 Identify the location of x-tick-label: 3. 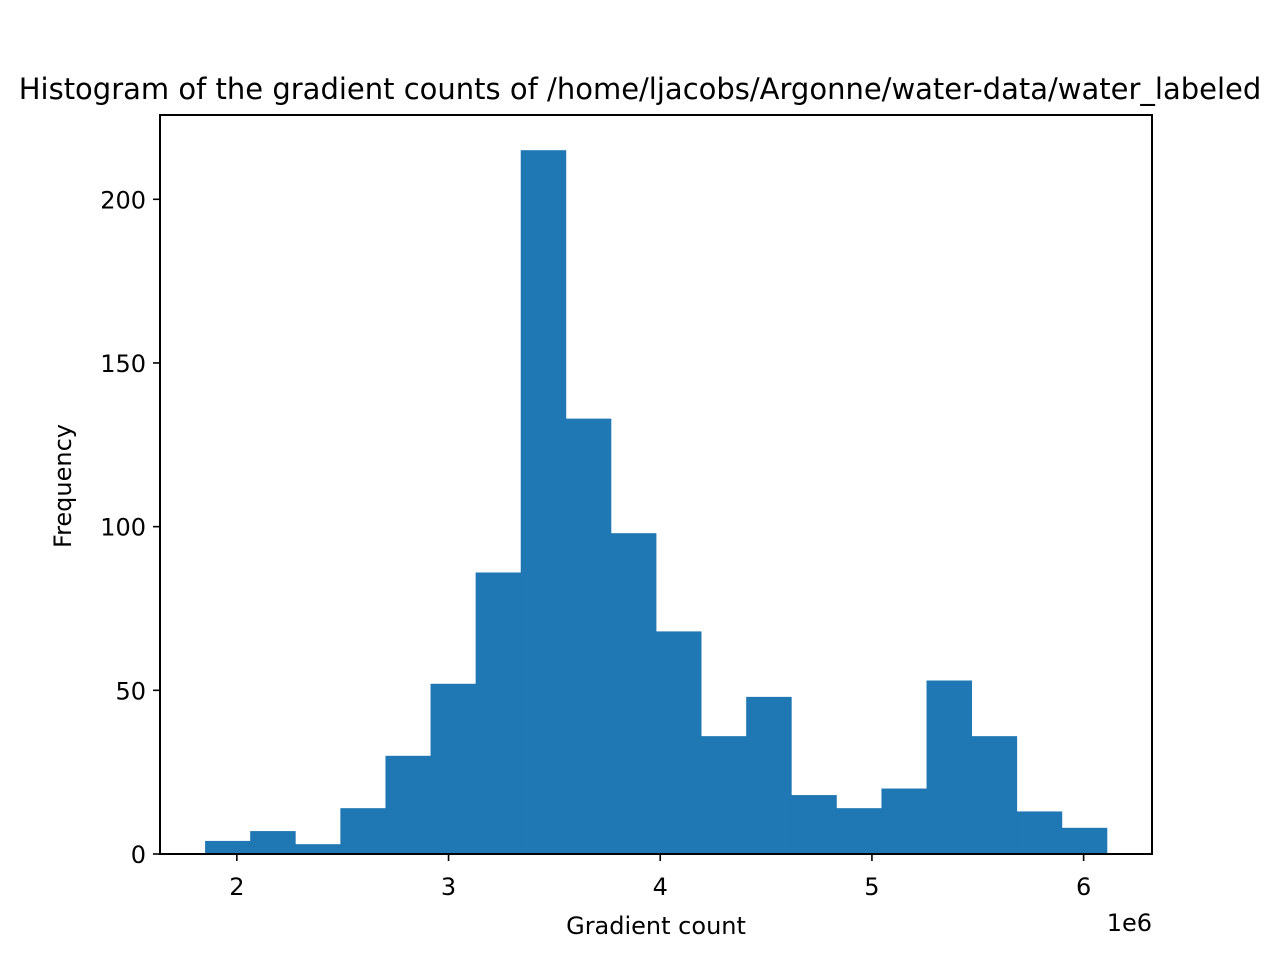
(448, 887).